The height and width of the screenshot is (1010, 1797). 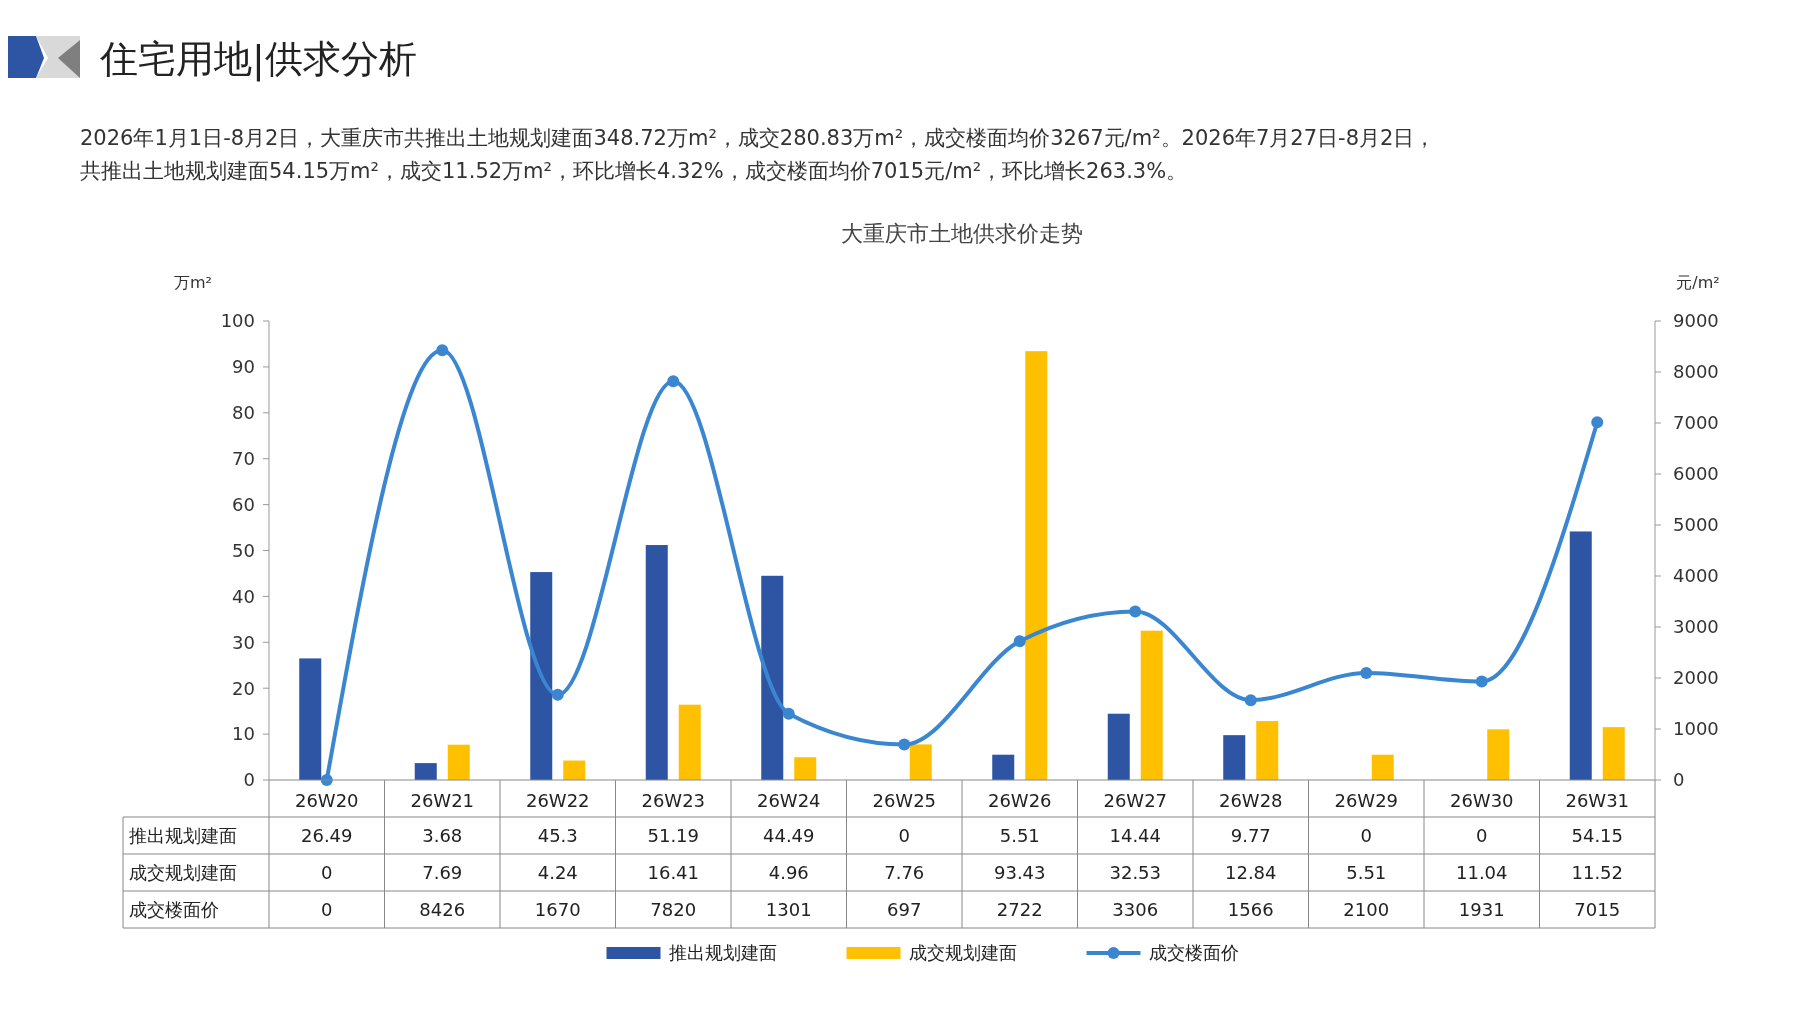 What do you see at coordinates (1135, 872) in the screenshot?
I see `data-label: 32.53` at bounding box center [1135, 872].